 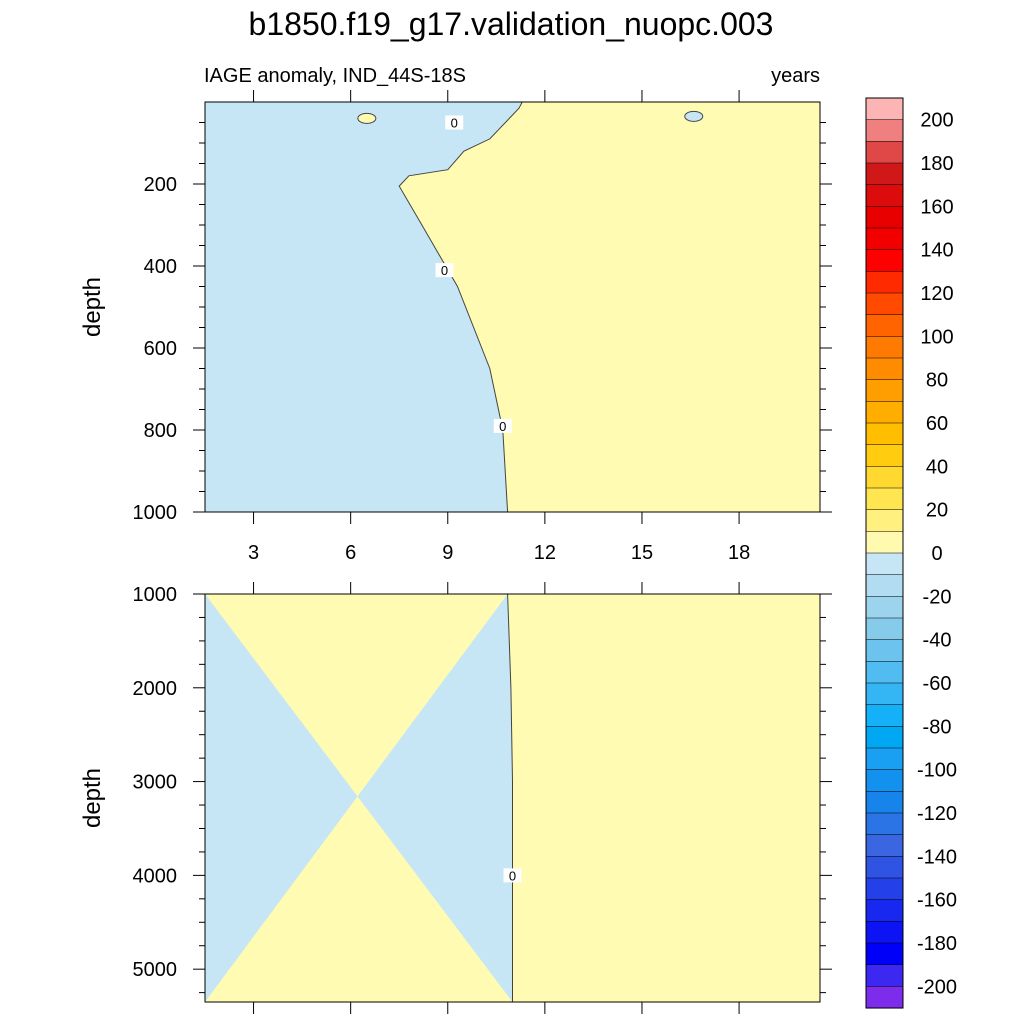 What do you see at coordinates (937, 641) in the screenshot?
I see `colorbar-label: -40` at bounding box center [937, 641].